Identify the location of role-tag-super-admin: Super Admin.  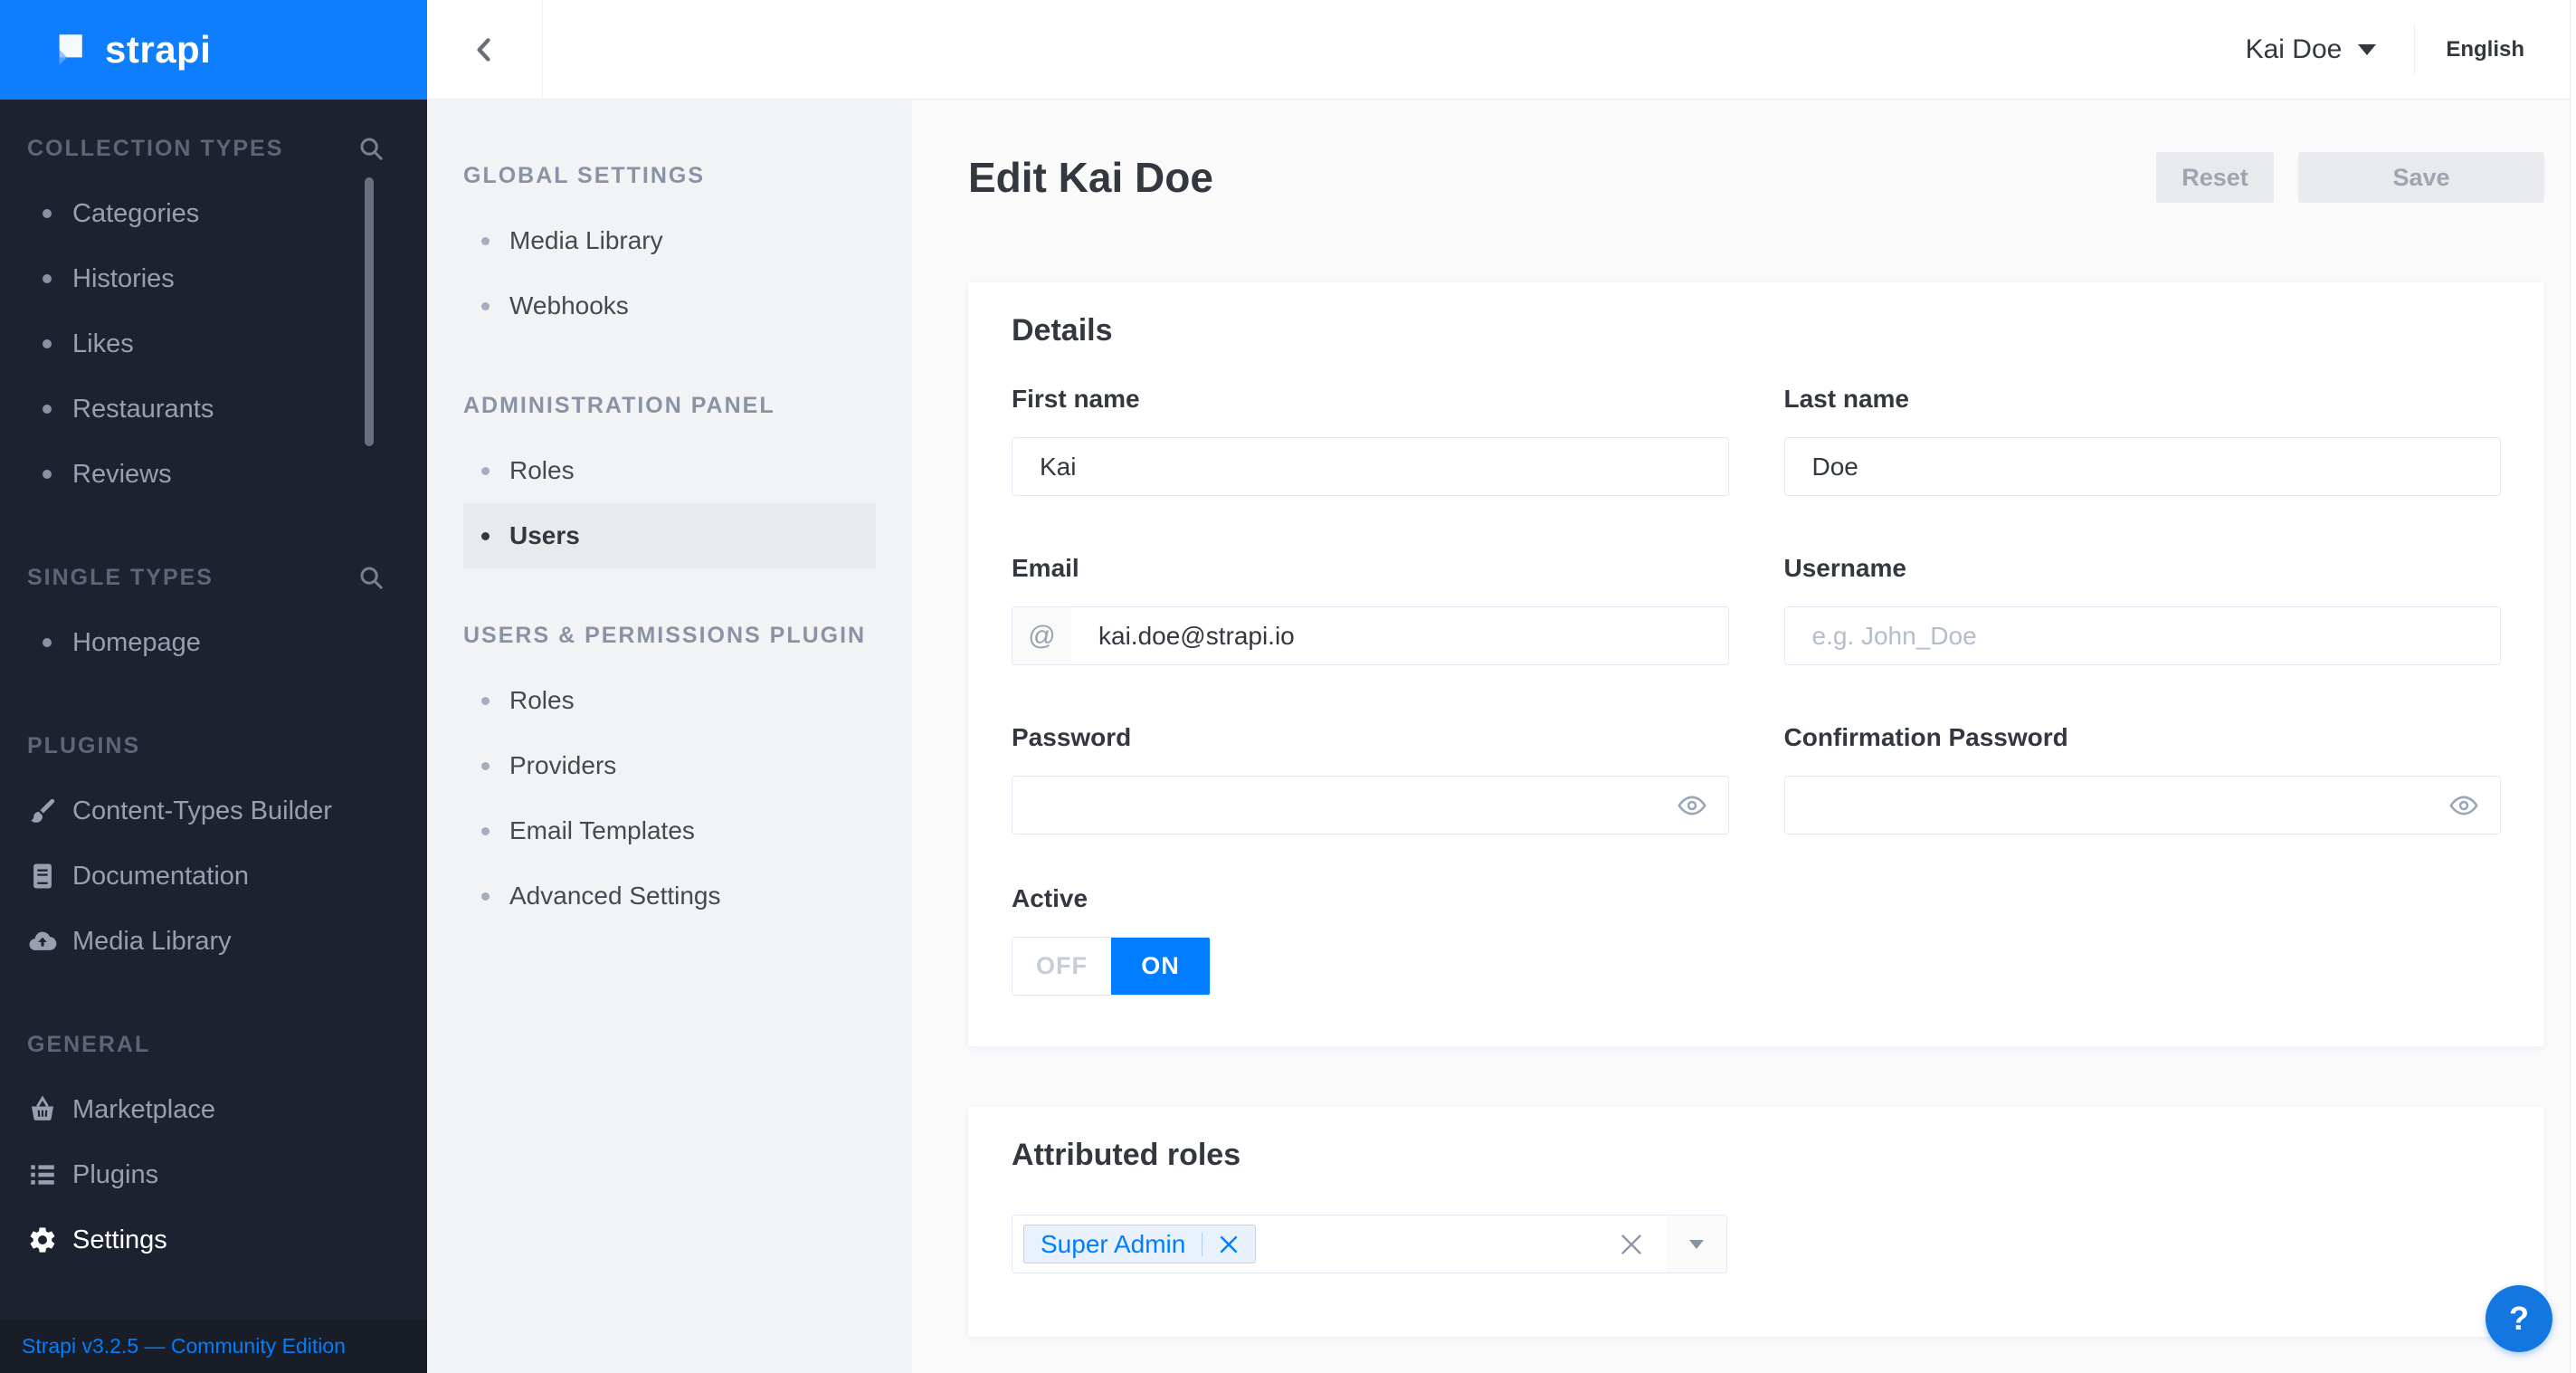
(1140, 1244).